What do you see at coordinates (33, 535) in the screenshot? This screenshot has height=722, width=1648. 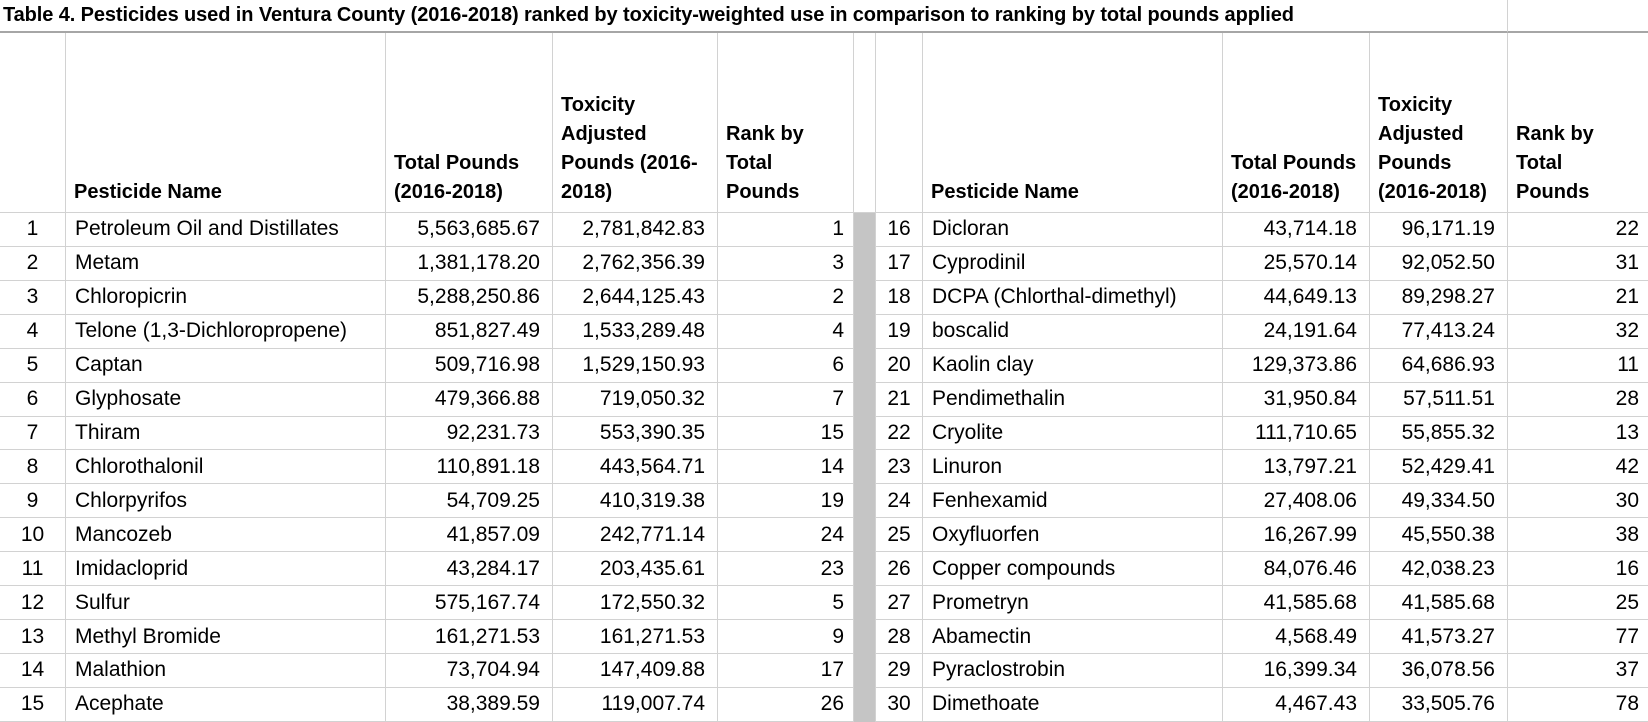 I see `rank-cell: 10` at bounding box center [33, 535].